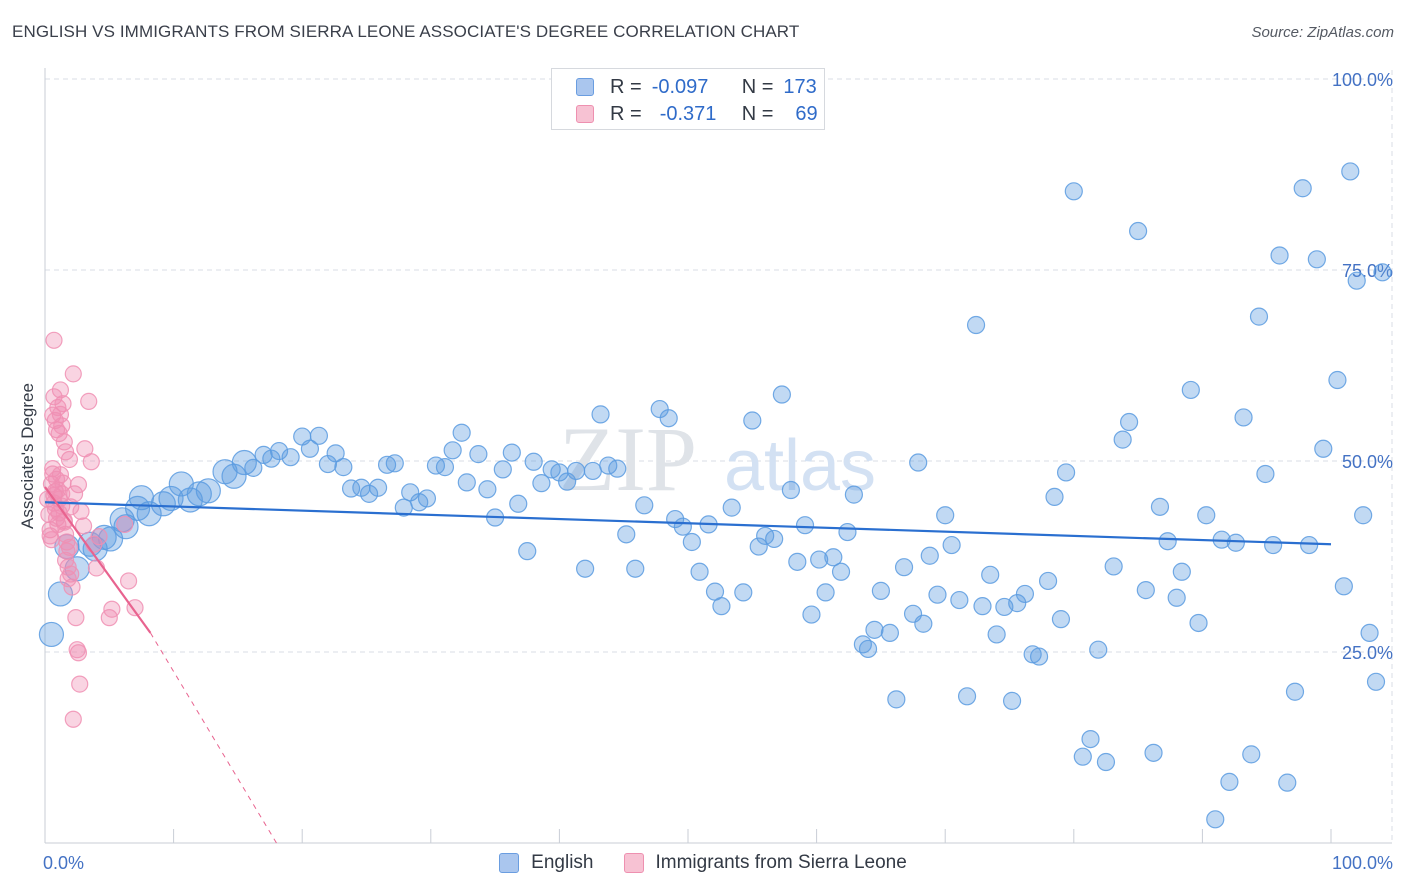  I want to click on legend-item-english: English, so click(546, 863).